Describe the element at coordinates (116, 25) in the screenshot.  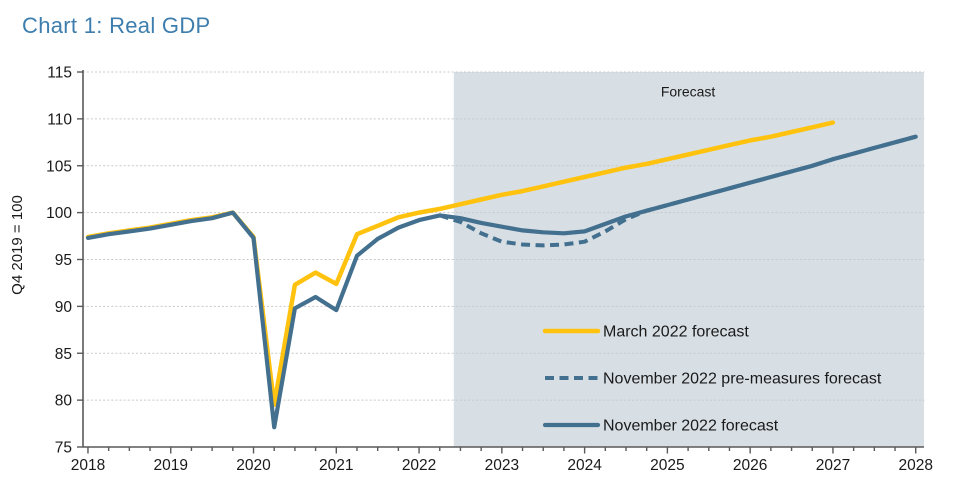
I see `chart-title: Chart 1: Real GDP` at that location.